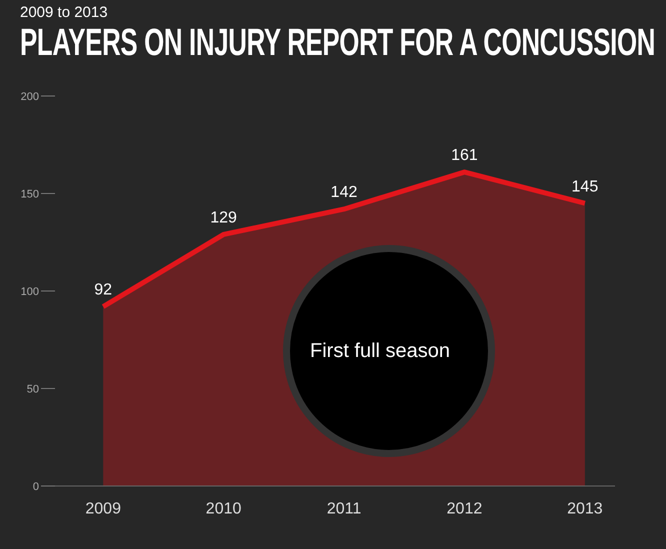  What do you see at coordinates (585, 187) in the screenshot?
I see `data-label: 145` at bounding box center [585, 187].